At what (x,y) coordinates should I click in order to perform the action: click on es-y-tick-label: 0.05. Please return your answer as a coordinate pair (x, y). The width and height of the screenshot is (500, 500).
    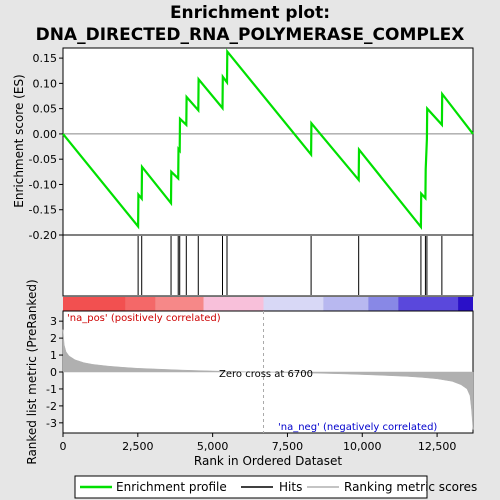
    Looking at the image, I should click on (45, 109).